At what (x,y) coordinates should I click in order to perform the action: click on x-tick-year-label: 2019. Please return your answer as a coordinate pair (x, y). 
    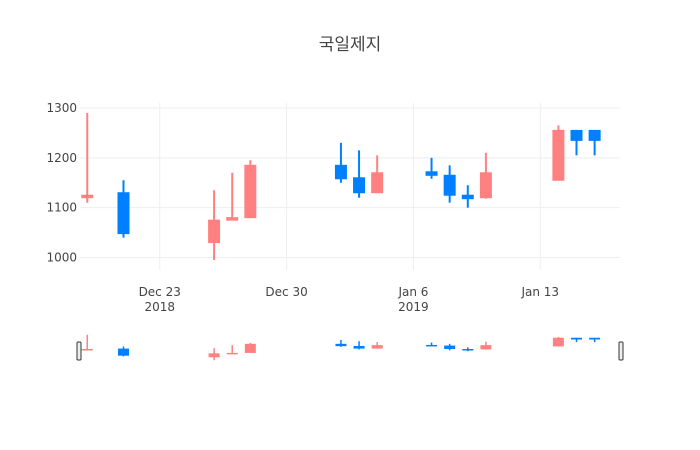
    Looking at the image, I should click on (413, 307).